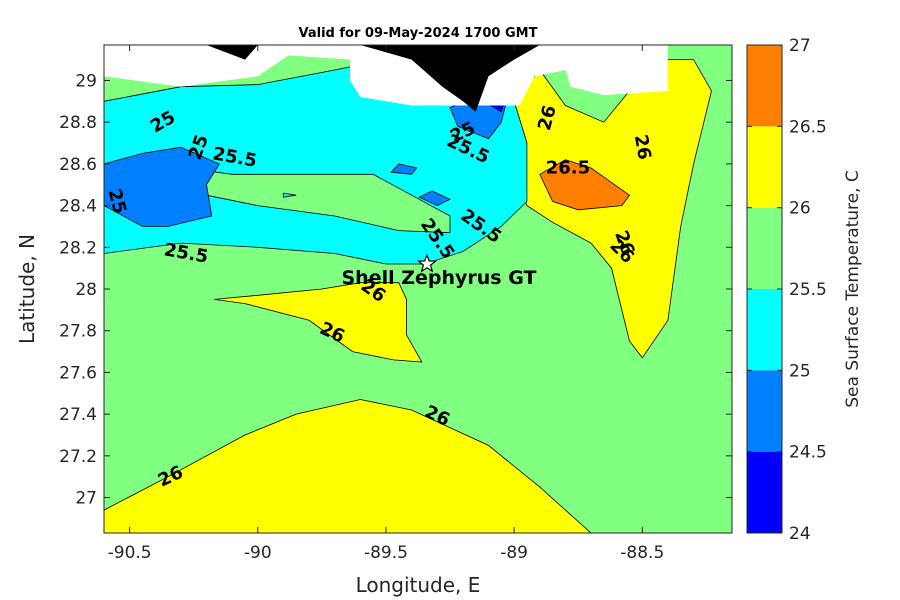  What do you see at coordinates (78, 207) in the screenshot?
I see `y-tick-label: 28.4` at bounding box center [78, 207].